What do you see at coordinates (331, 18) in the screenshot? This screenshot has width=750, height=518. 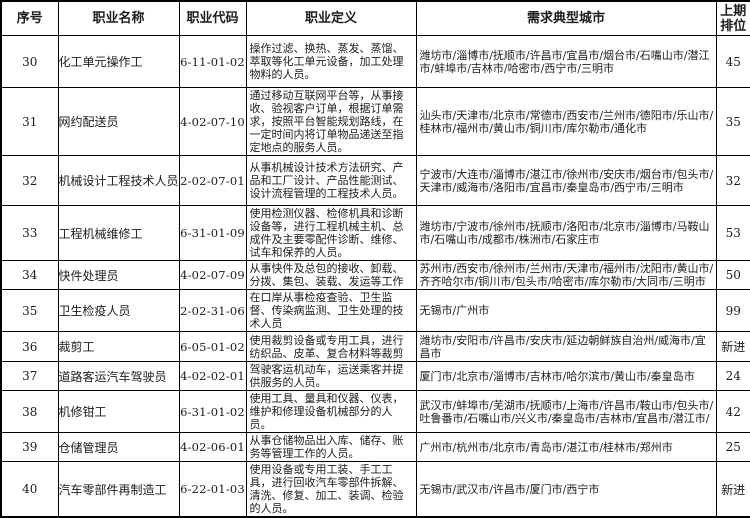 I see `header-occupation-definition: 职业定义` at bounding box center [331, 18].